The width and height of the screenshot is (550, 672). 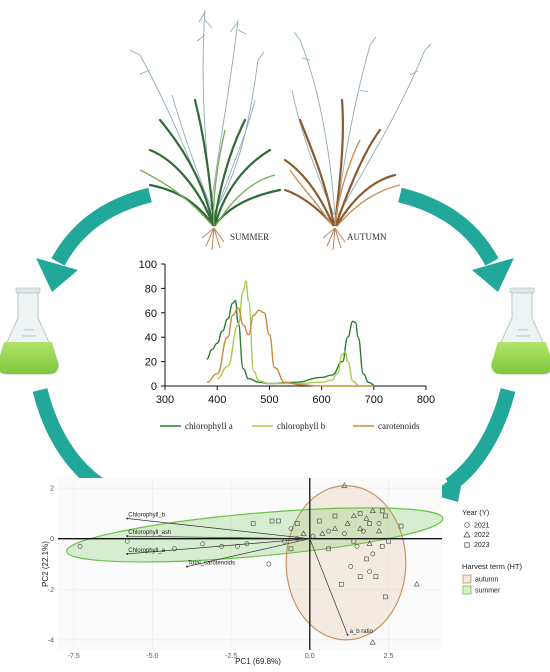 What do you see at coordinates (146, 515) in the screenshot?
I see `pca-loading-label: Chlorophyll_b` at bounding box center [146, 515].